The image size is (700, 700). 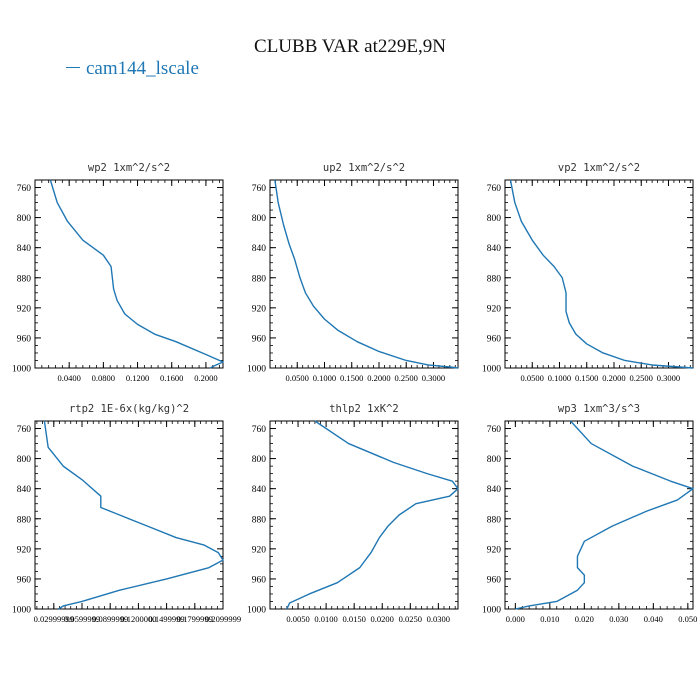 I want to click on legend-line-swatch, so click(x=73, y=68).